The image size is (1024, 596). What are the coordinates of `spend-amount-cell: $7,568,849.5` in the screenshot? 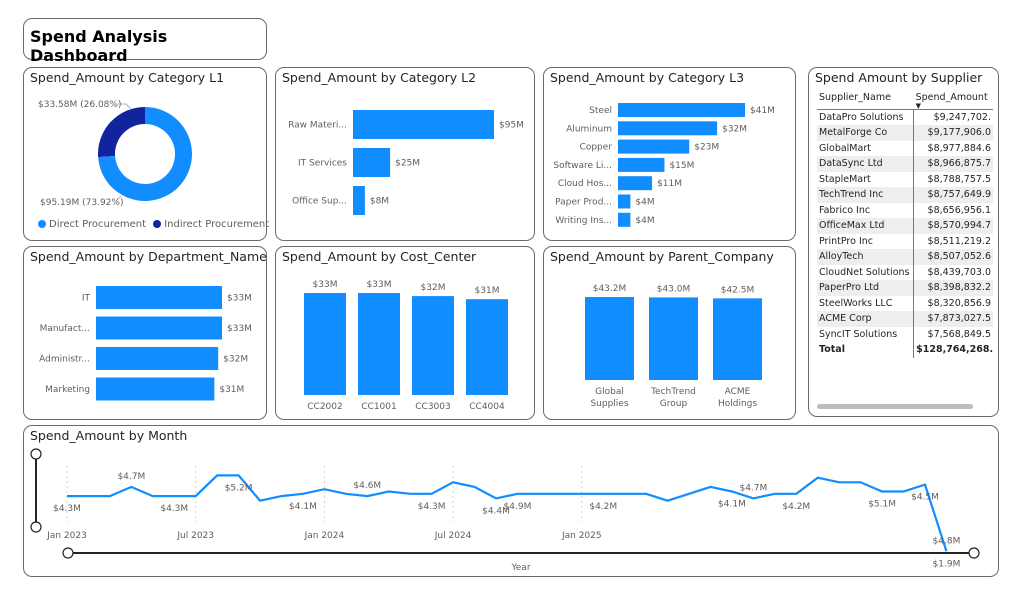 It's located at (953, 334).